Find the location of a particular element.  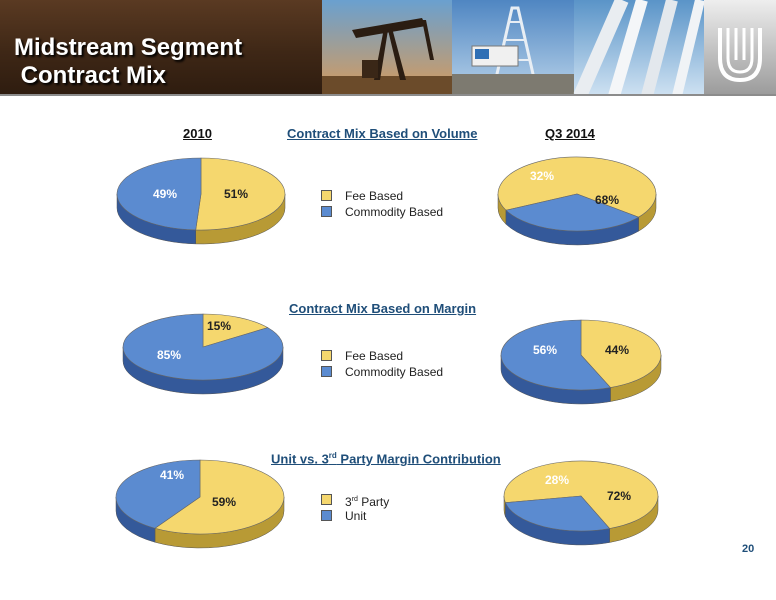

pie-data-label: 59% is located at coordinates (224, 502).